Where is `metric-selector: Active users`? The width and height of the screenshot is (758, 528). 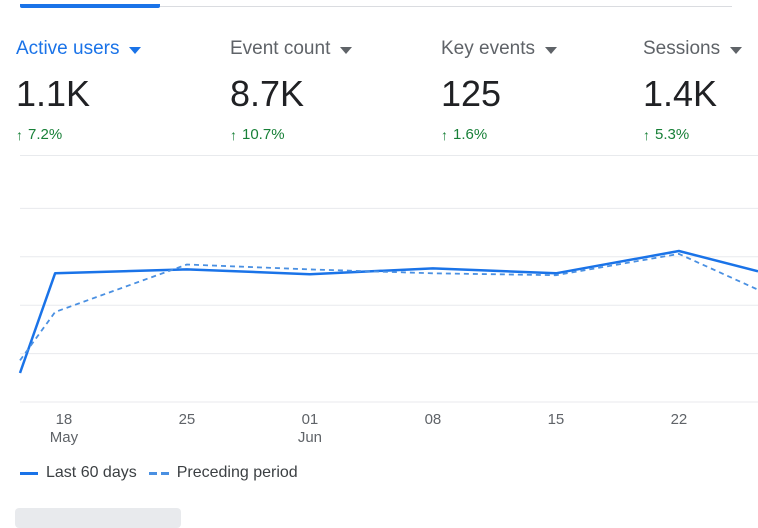 metric-selector: Active users is located at coordinates (79, 49).